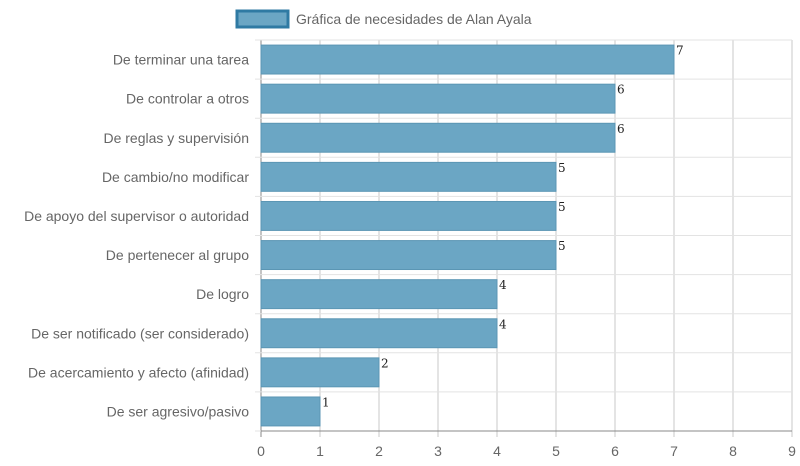  I want to click on x-tick-label: 1, so click(320, 451).